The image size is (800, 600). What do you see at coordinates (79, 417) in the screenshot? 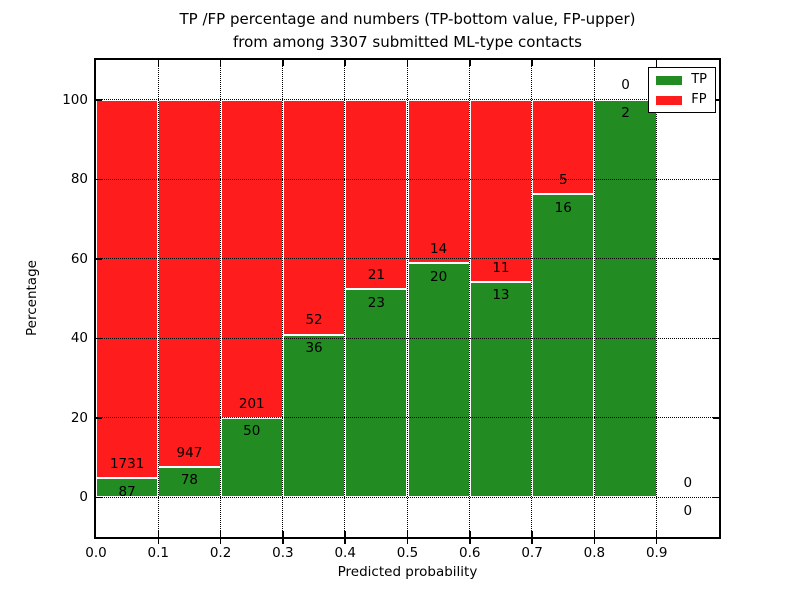
I see `y-tick-label: 20` at bounding box center [79, 417].